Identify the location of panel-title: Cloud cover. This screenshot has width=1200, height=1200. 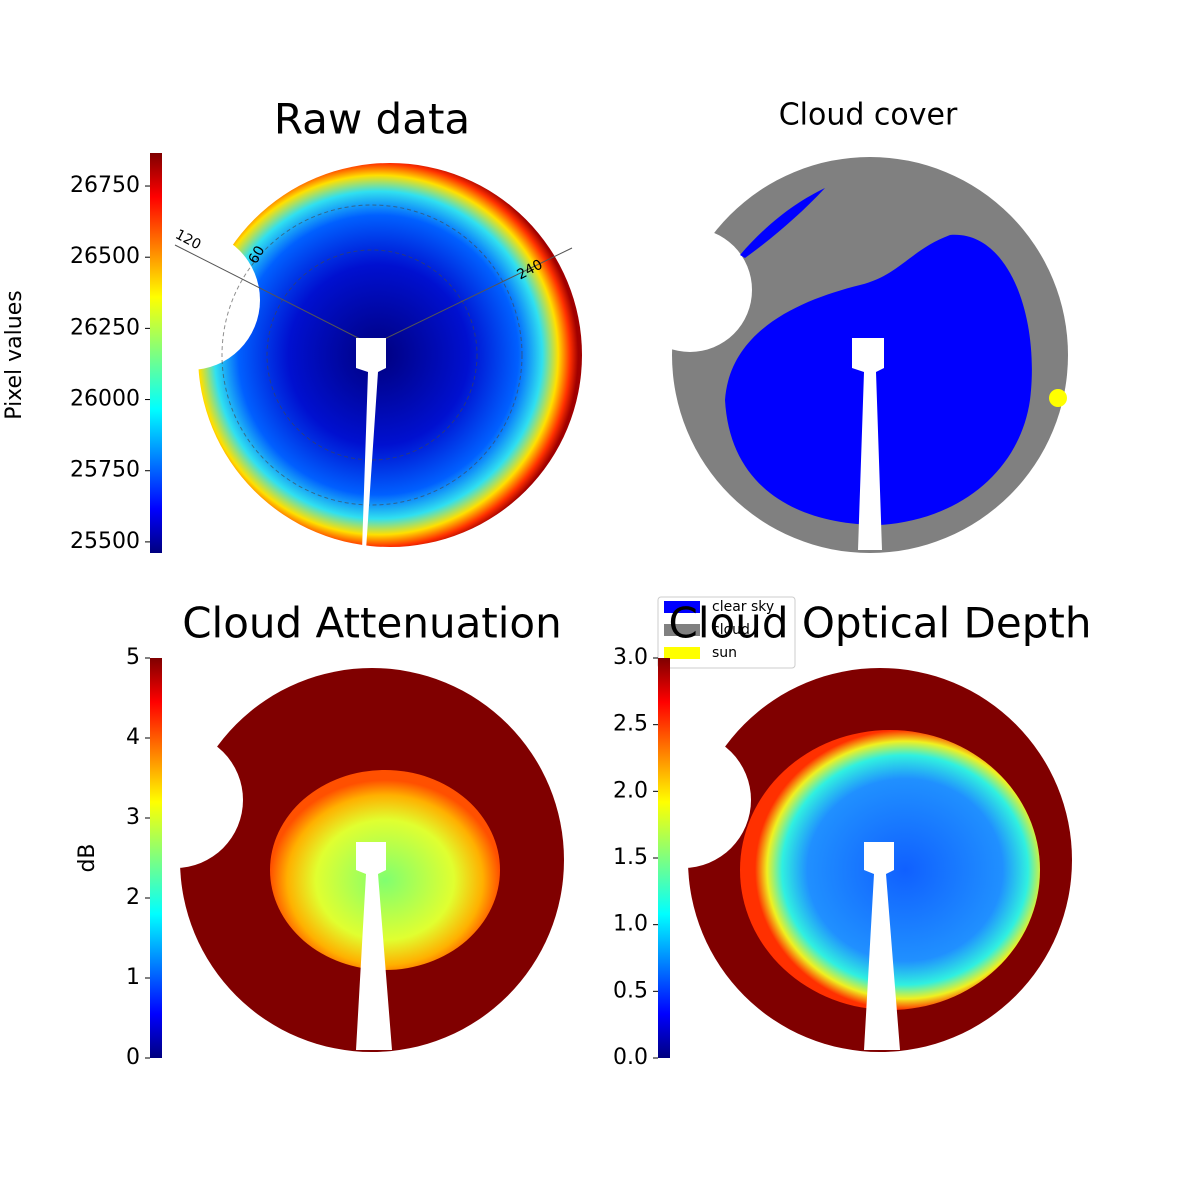
(868, 115).